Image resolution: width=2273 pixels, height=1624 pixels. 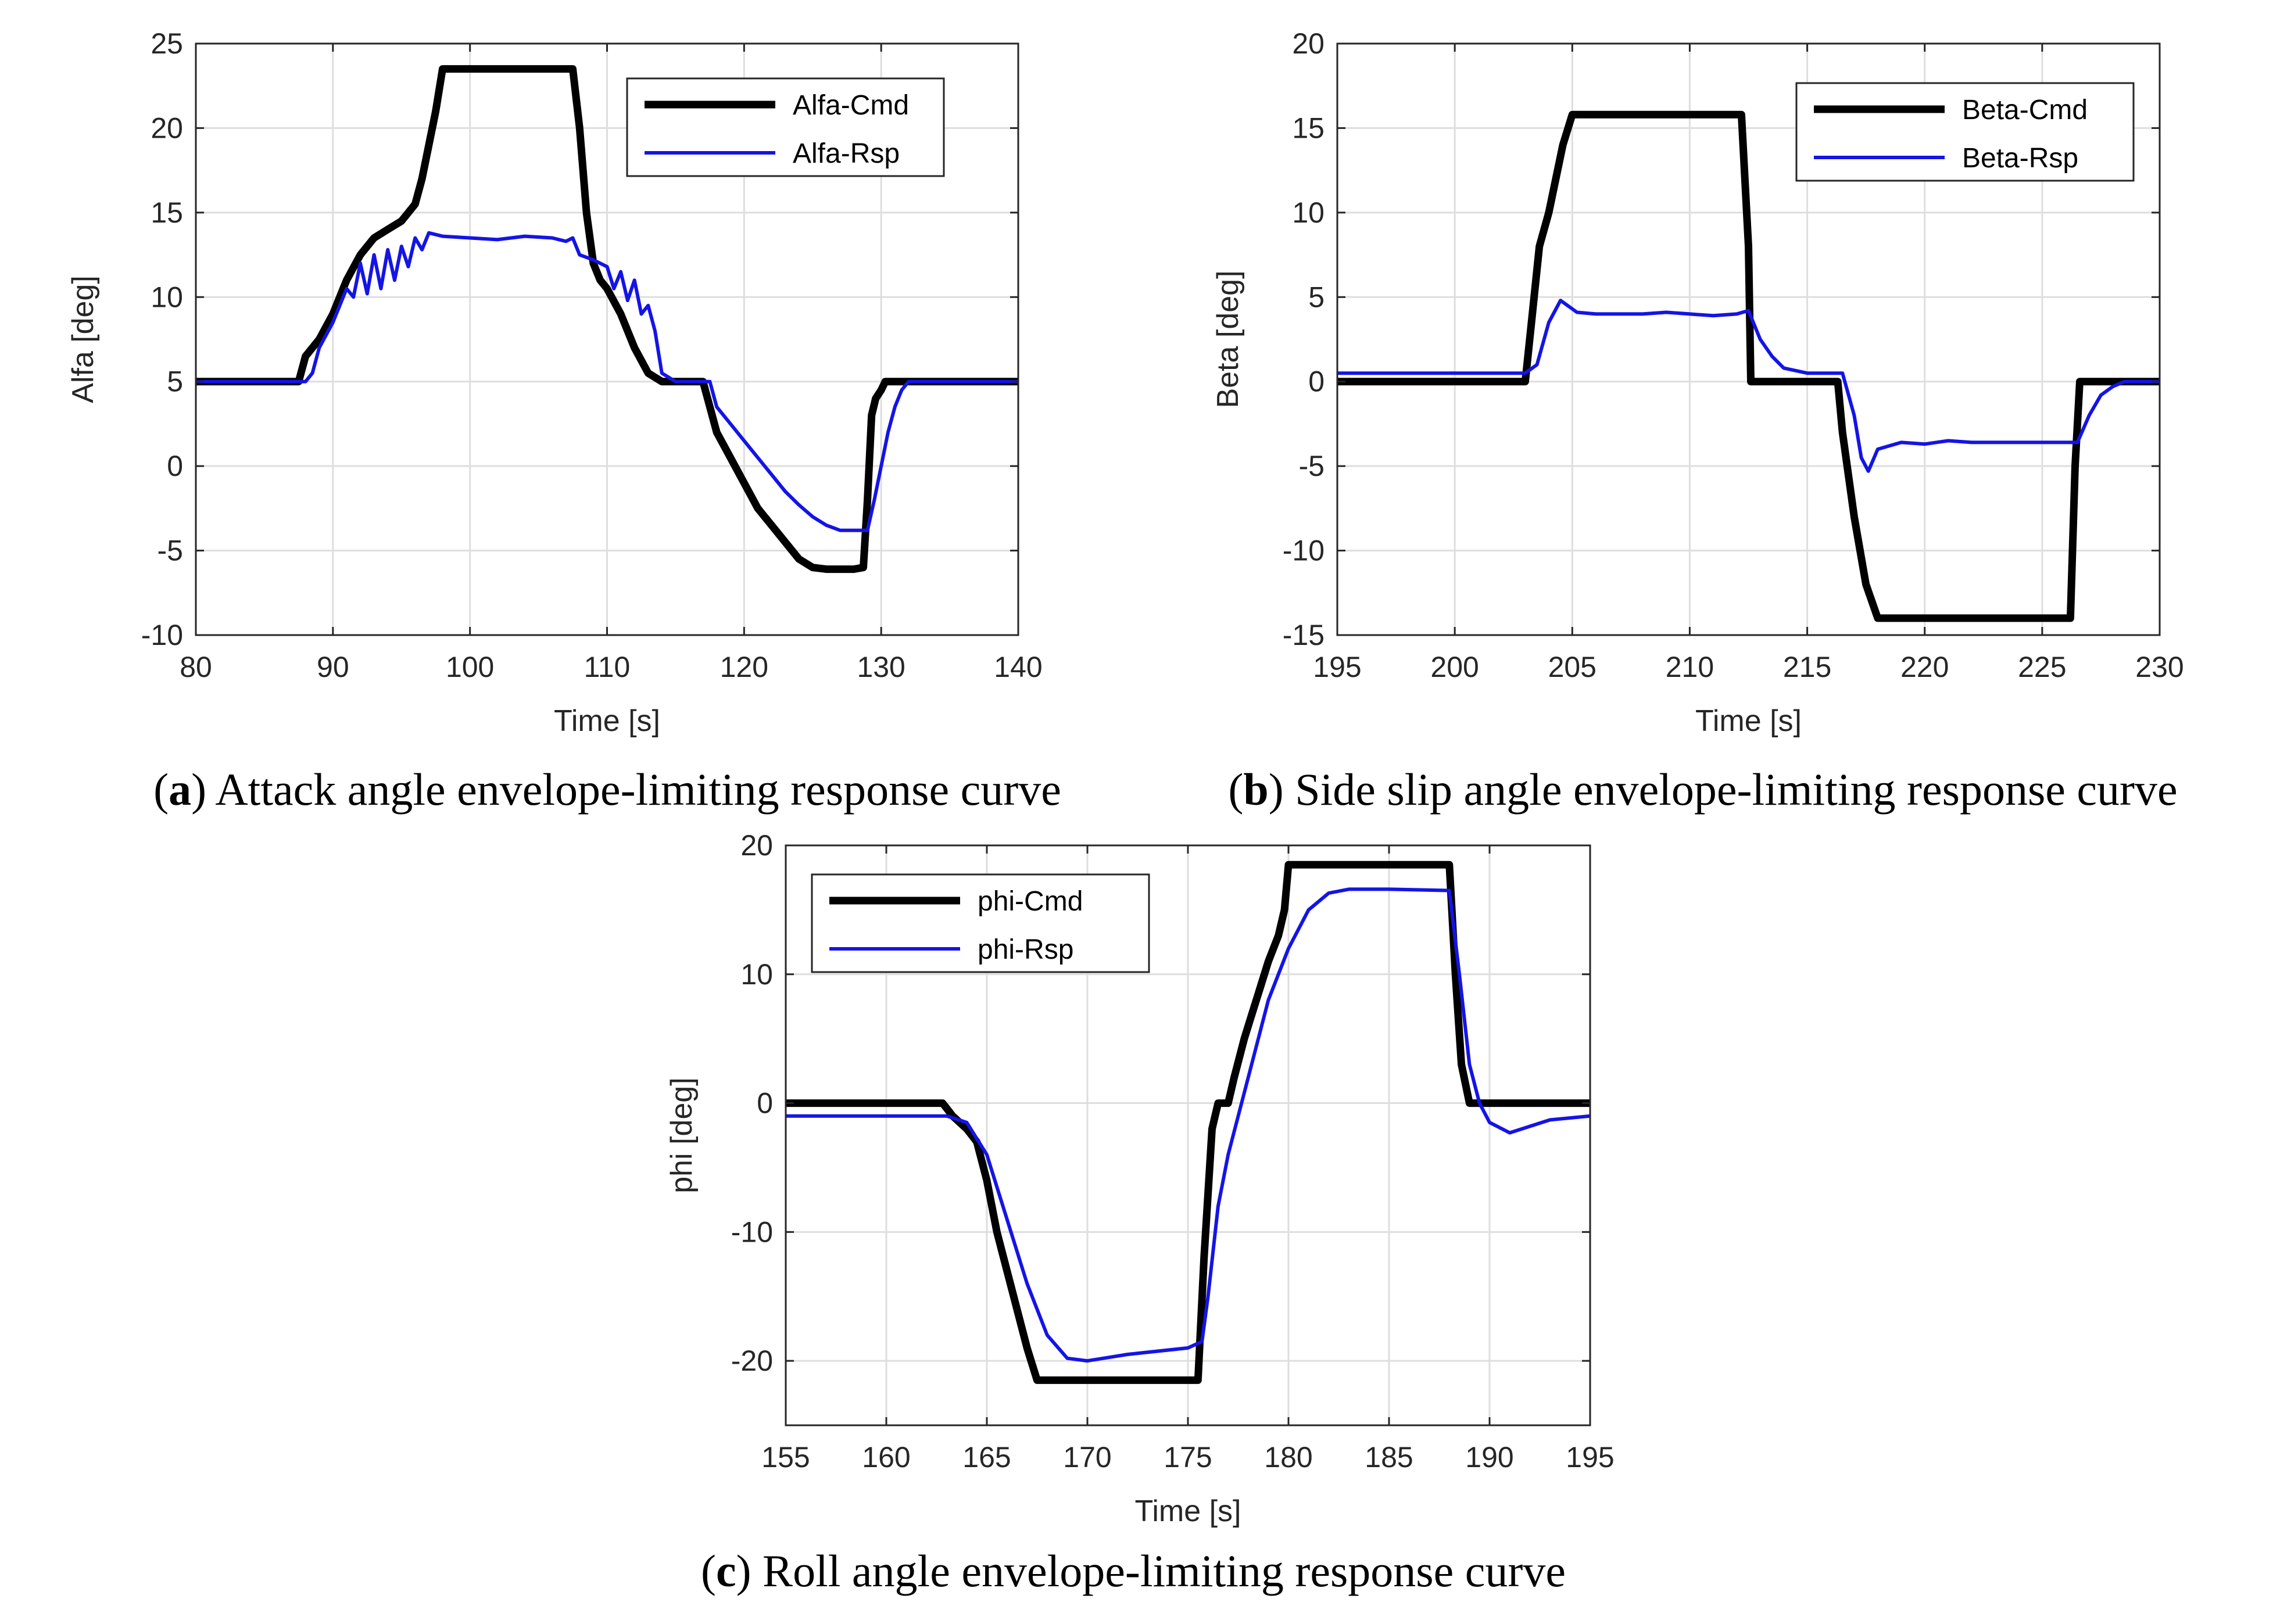 I want to click on legend: Alfa-Cmd Alfa-Rsp, so click(x=786, y=127).